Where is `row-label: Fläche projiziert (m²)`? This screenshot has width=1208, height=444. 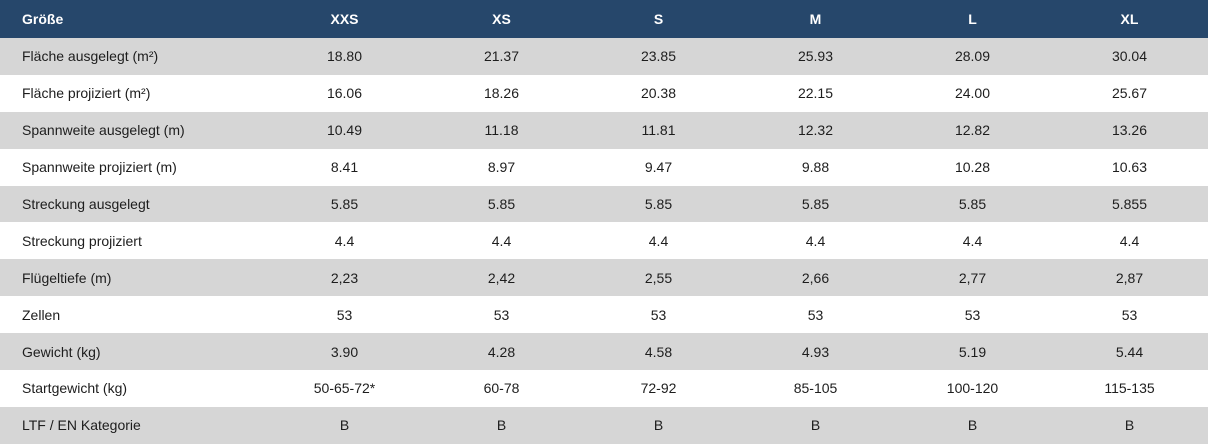
row-label: Fläche projiziert (m²) is located at coordinates (86, 93).